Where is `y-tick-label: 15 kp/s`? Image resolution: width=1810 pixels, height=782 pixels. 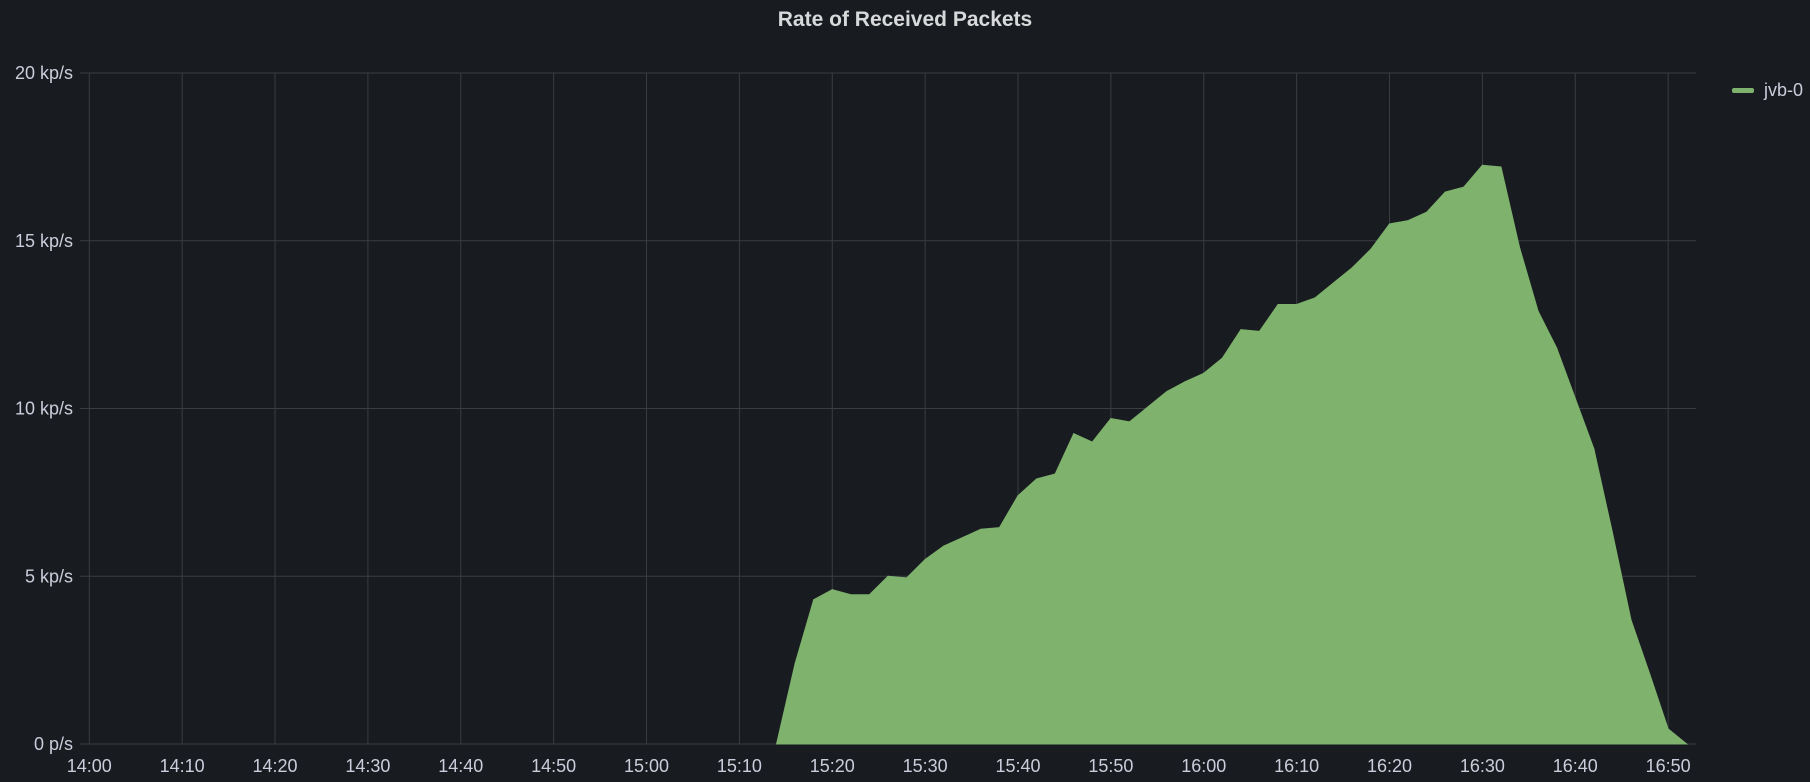
y-tick-label: 15 kp/s is located at coordinates (44, 241).